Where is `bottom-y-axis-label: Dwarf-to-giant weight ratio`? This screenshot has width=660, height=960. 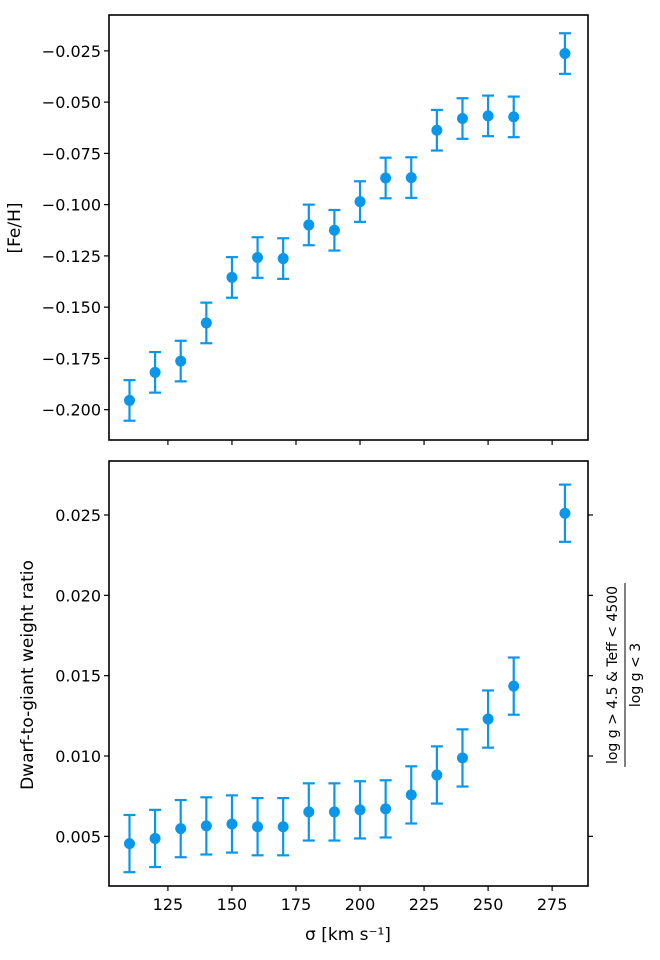 bottom-y-axis-label: Dwarf-to-giant weight ratio is located at coordinates (28, 675).